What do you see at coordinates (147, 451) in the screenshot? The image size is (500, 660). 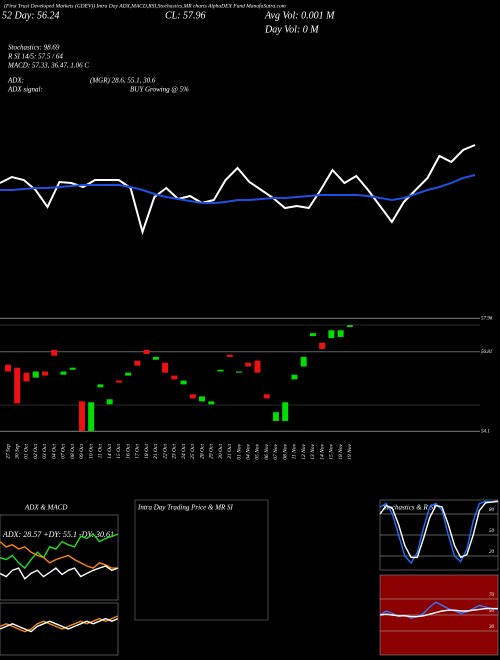 I see `x-tick-label: 18 Oct` at bounding box center [147, 451].